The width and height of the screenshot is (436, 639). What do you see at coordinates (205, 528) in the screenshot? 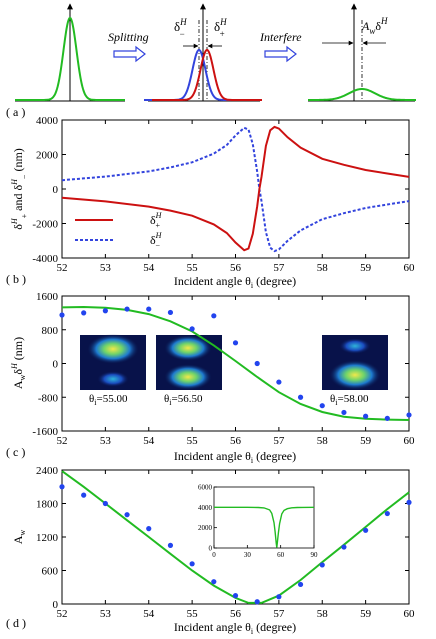
I see `inset-y-tick-label: 2000` at bounding box center [205, 528].